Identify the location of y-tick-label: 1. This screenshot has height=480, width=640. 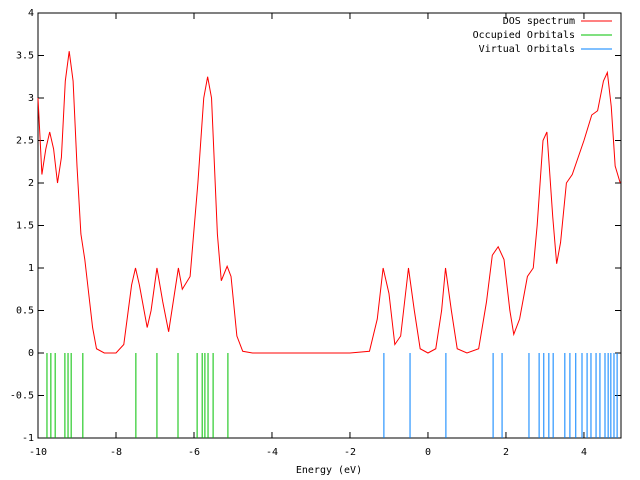
(31, 268).